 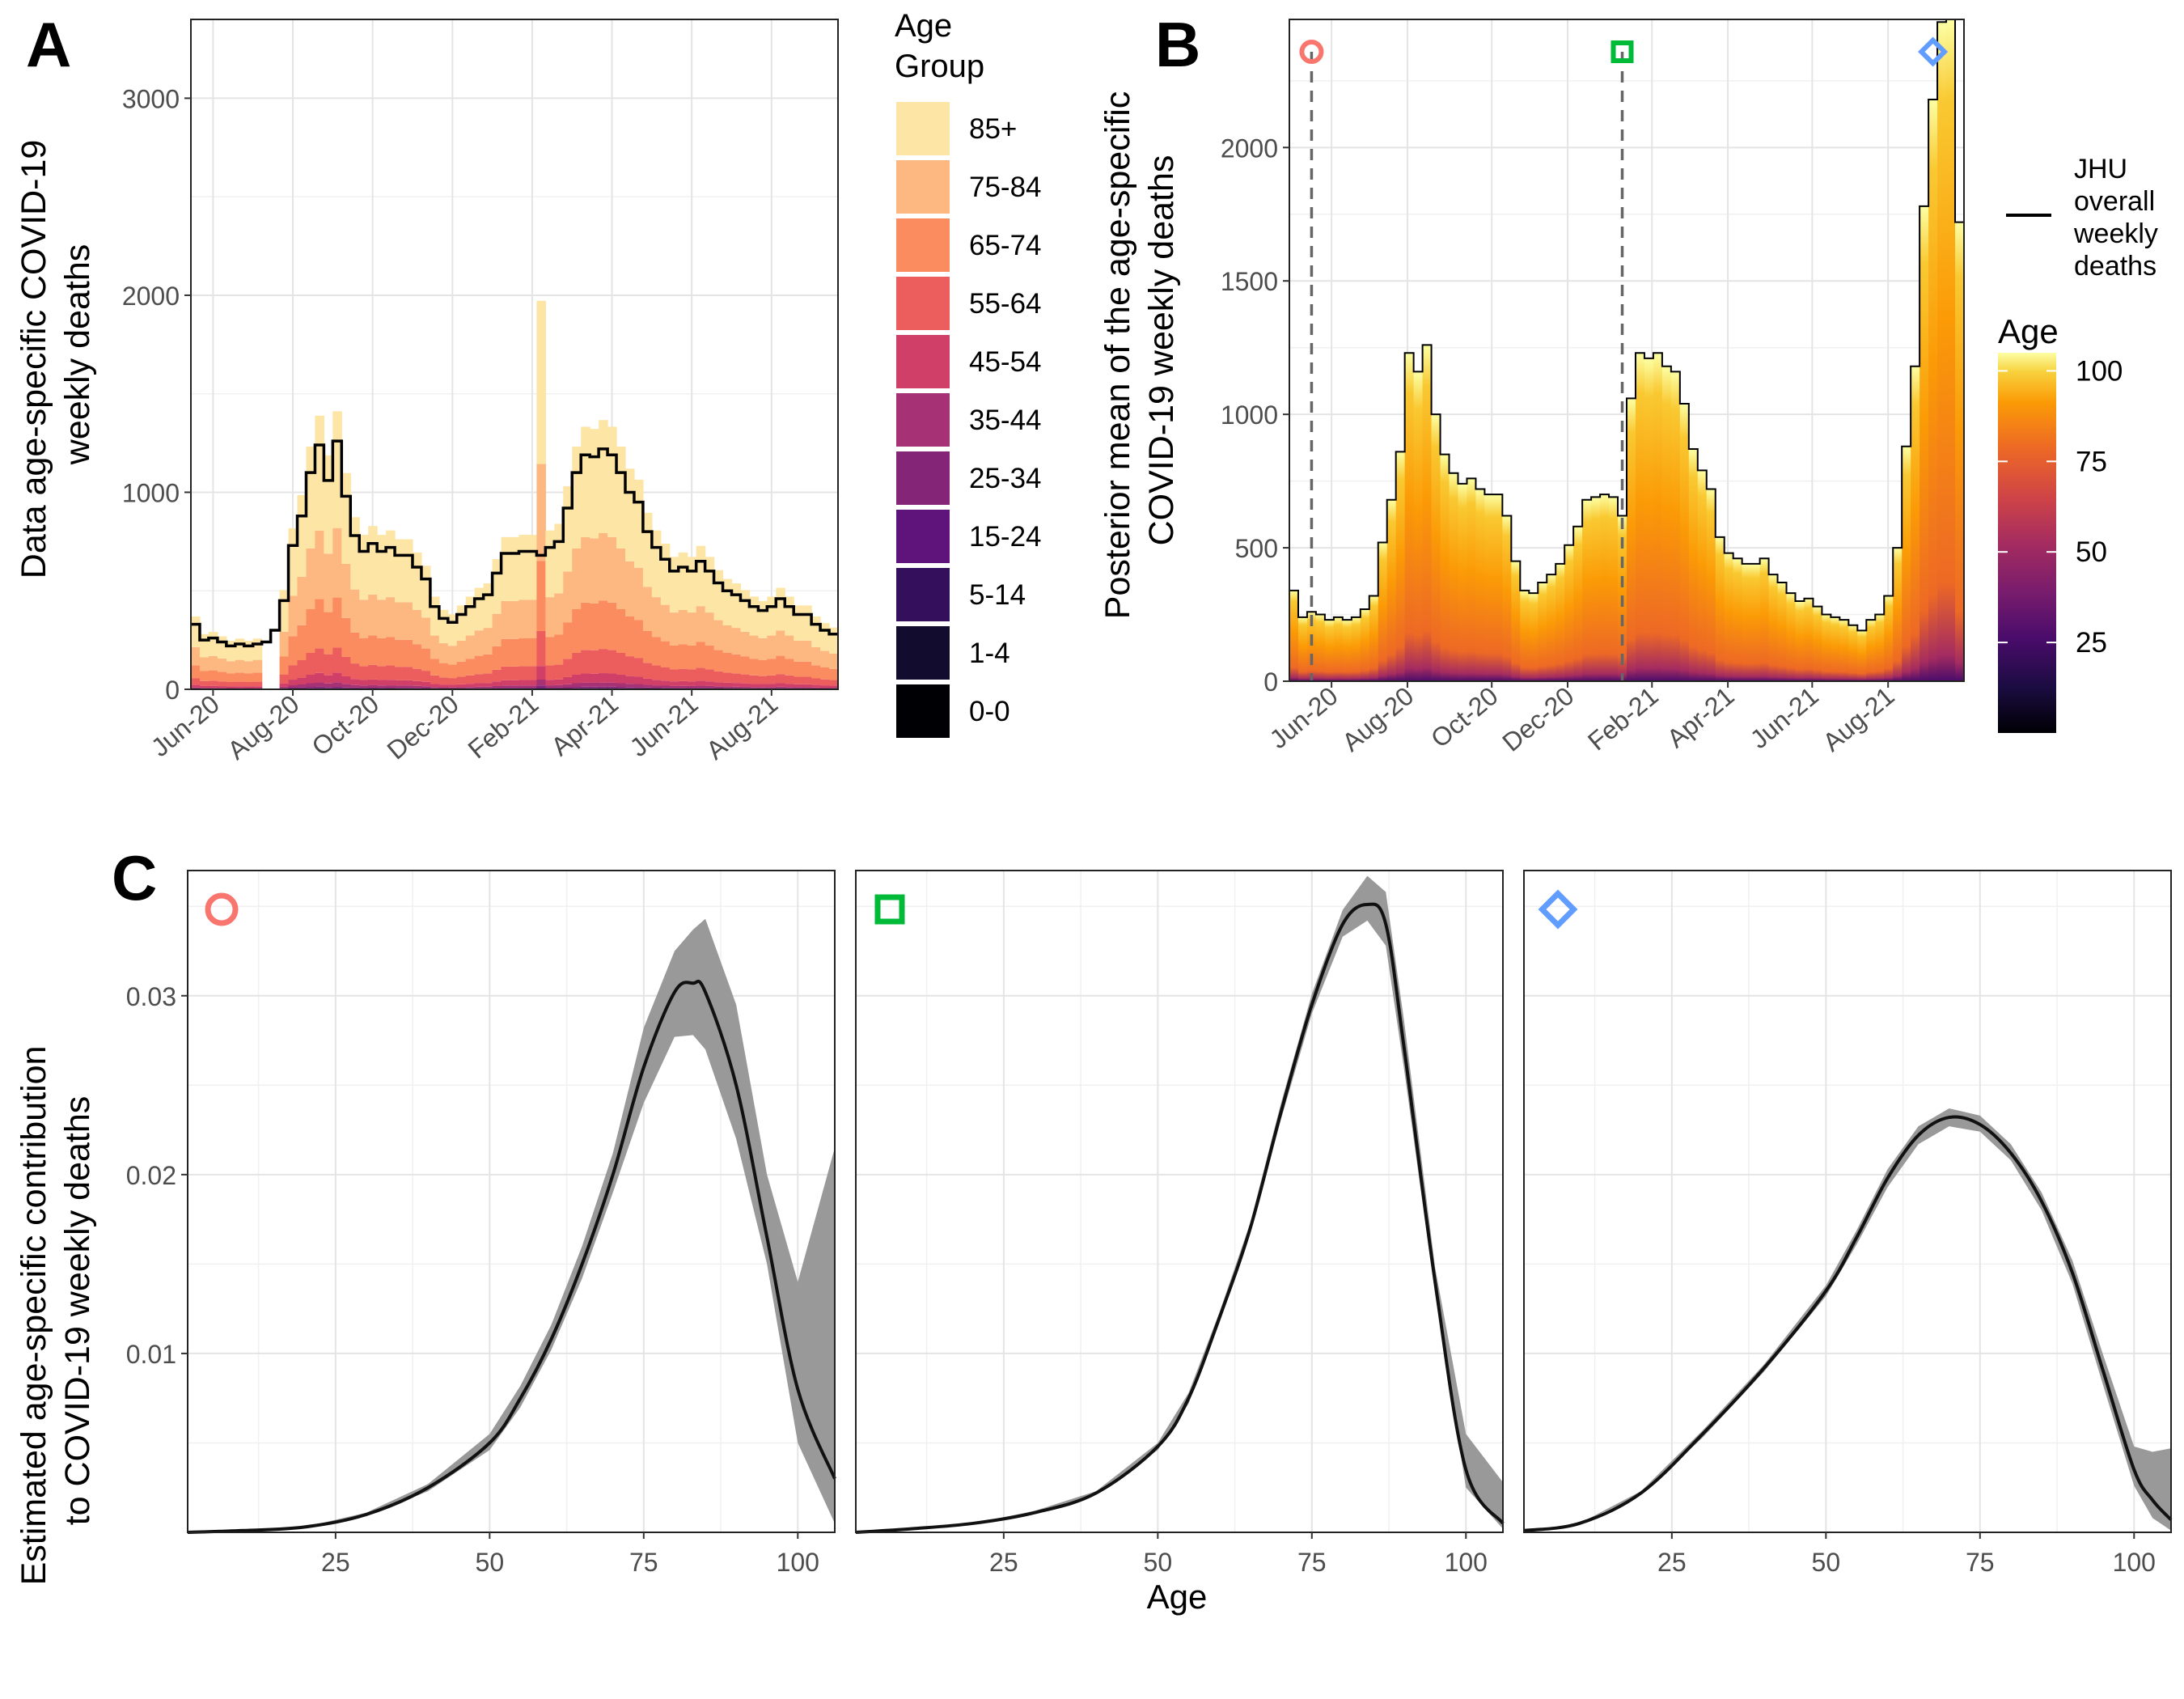 What do you see at coordinates (997, 595) in the screenshot?
I see `age-group-legend-label: 5-14` at bounding box center [997, 595].